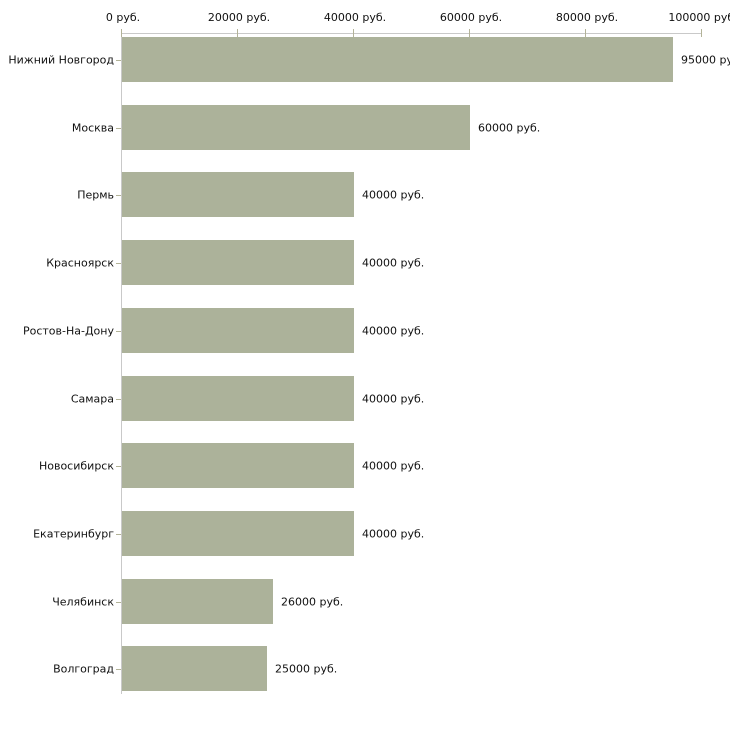 The height and width of the screenshot is (730, 730). I want to click on y-axis-line, so click(121, 363).